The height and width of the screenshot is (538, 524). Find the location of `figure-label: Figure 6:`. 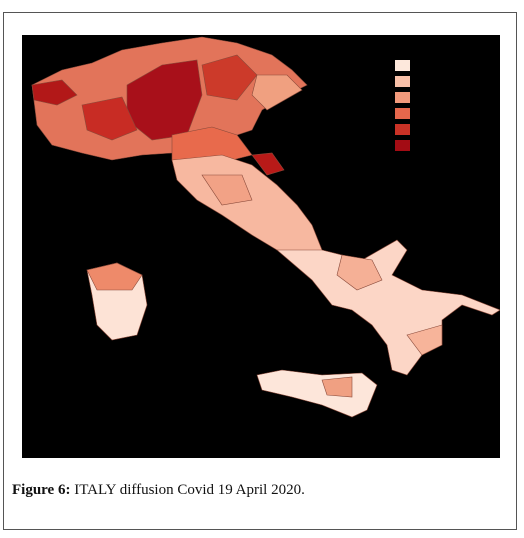

figure-label: Figure 6: is located at coordinates (41, 490).